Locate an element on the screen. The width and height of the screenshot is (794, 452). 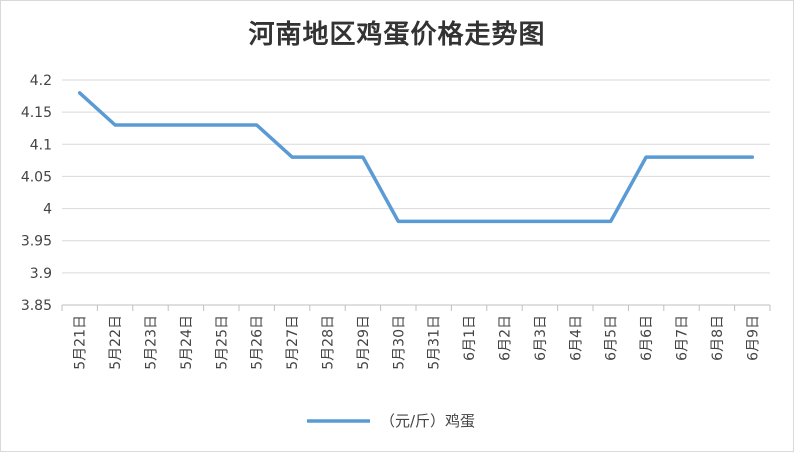
y-tick-label: 3.95 is located at coordinates (36, 242).